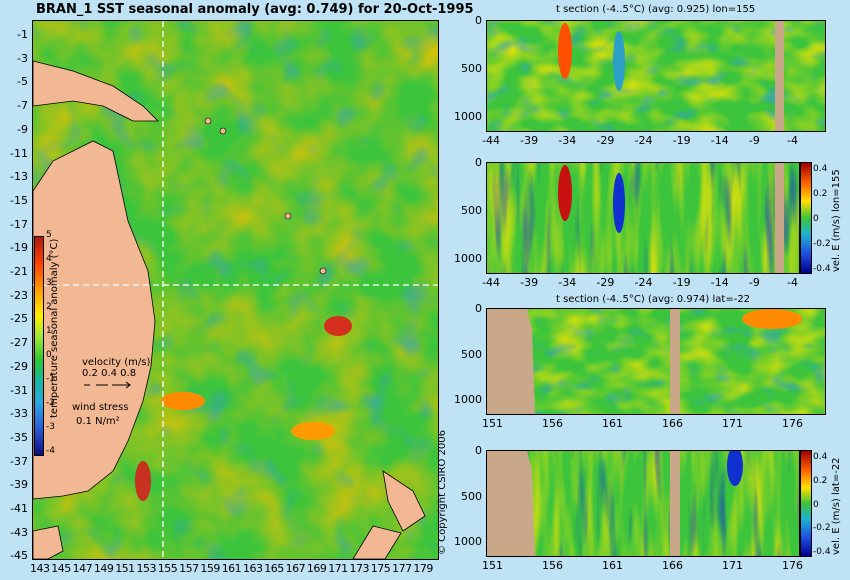  Describe the element at coordinates (643, 282) in the screenshot. I see `section-x-tick: -24` at that location.